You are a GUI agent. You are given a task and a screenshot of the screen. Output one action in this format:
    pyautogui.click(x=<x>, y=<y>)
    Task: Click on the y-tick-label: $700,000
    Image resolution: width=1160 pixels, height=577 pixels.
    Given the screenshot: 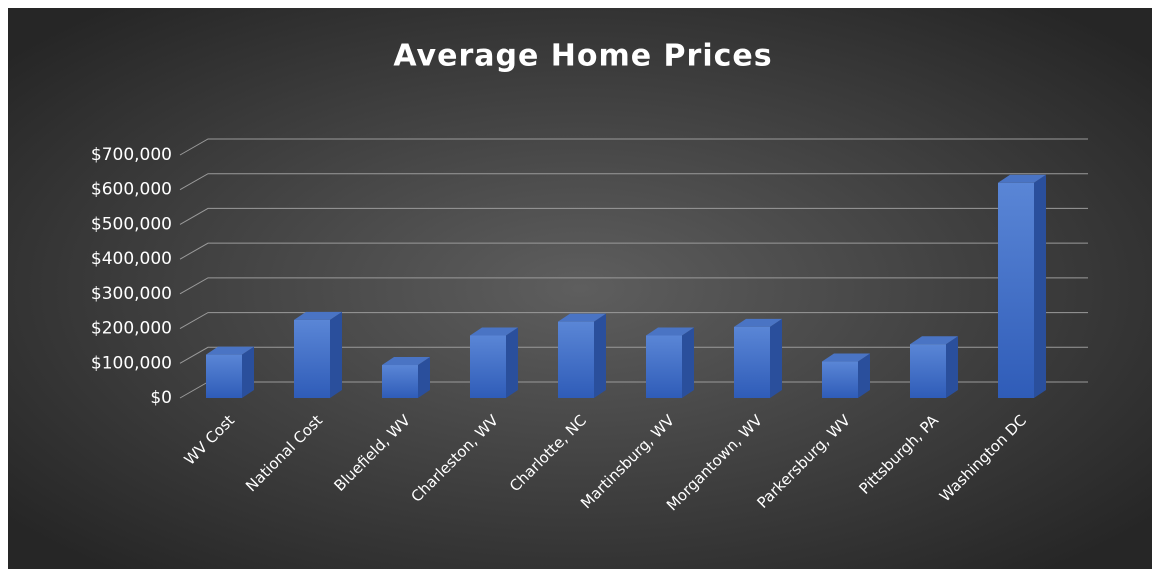 What is the action you would take?
    pyautogui.click(x=131, y=155)
    